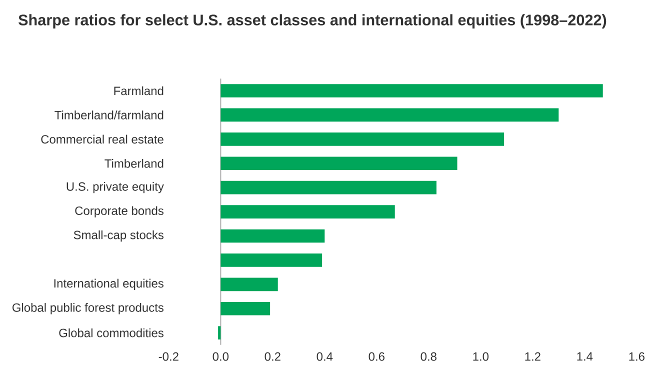 This screenshot has height=378, width=662. What do you see at coordinates (312, 21) in the screenshot?
I see `chart-title: Sharpe ratios for select U.S. asset classes and international equities (1998–2022)` at bounding box center [312, 21].